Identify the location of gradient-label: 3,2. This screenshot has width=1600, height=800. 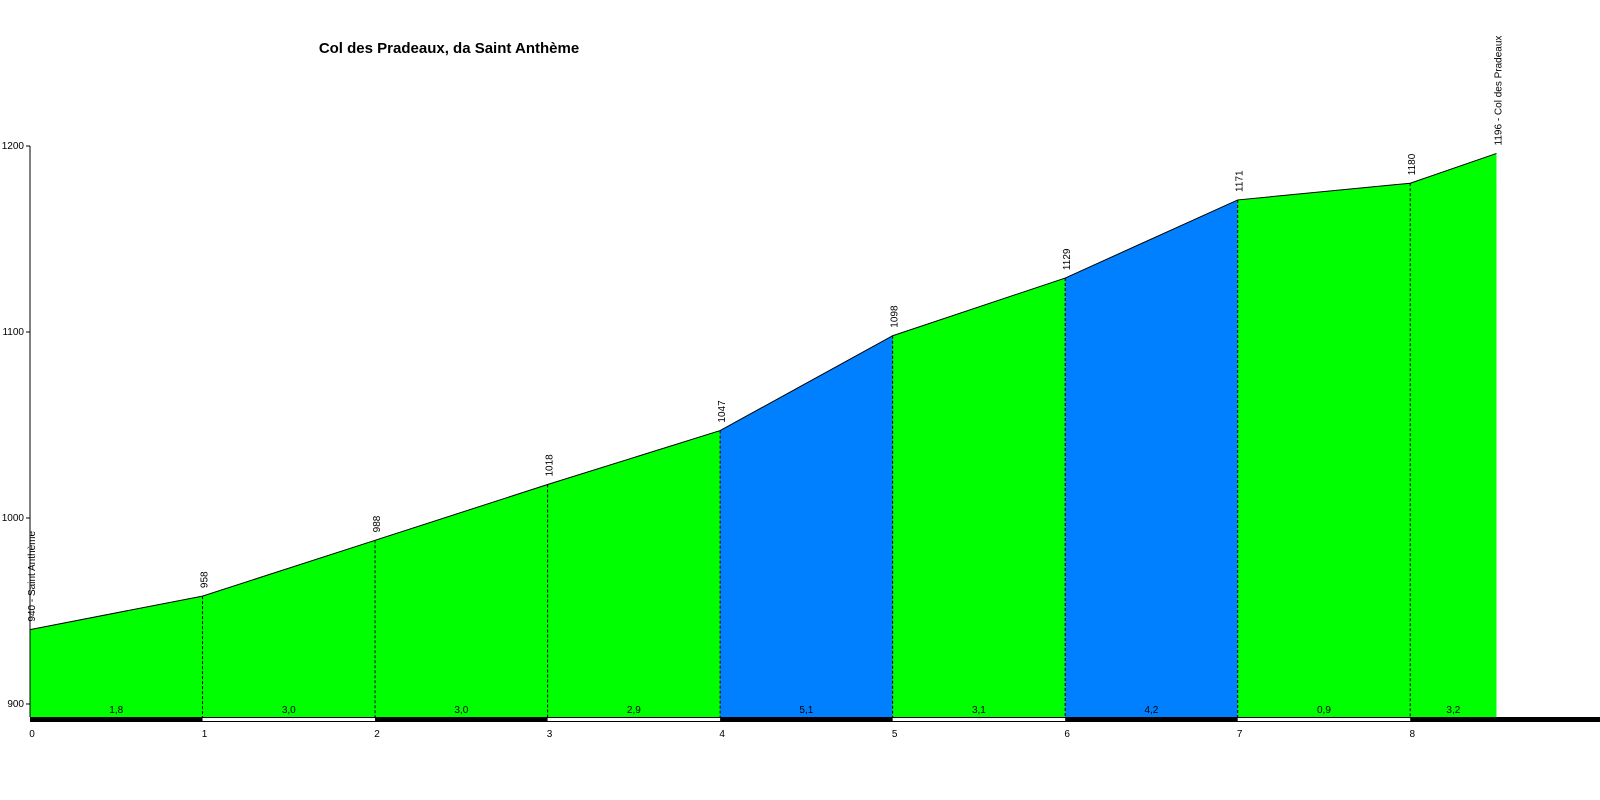
(1453, 710).